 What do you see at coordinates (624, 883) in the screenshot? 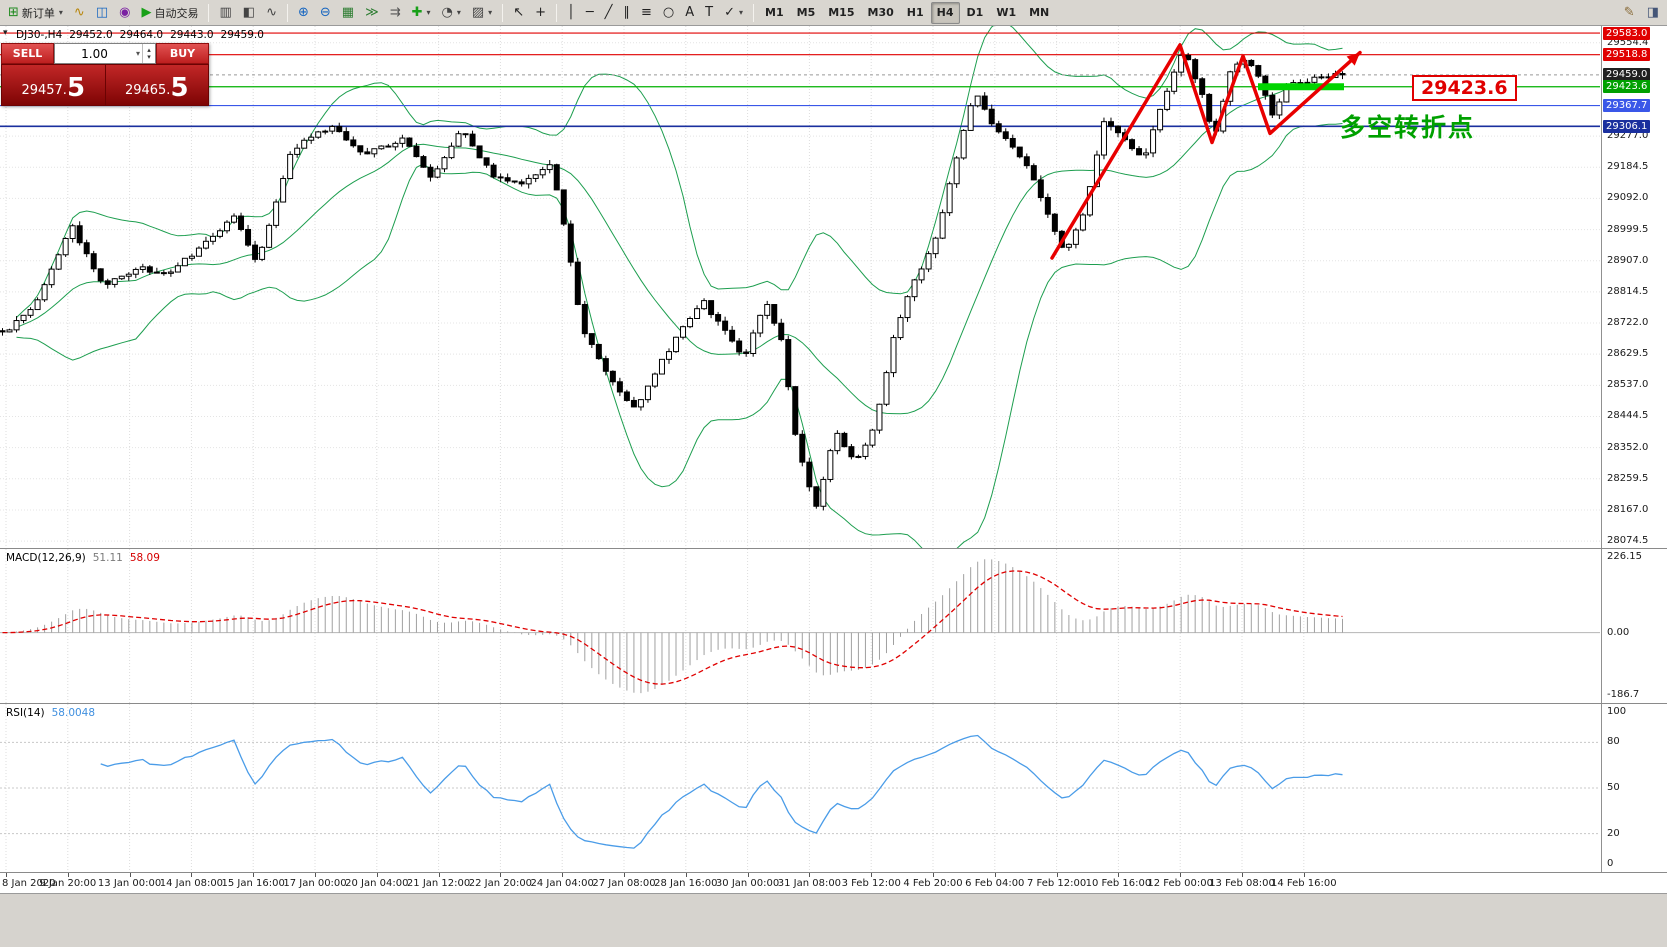
I see `time-label: 27 Jan 08:00` at bounding box center [624, 883].